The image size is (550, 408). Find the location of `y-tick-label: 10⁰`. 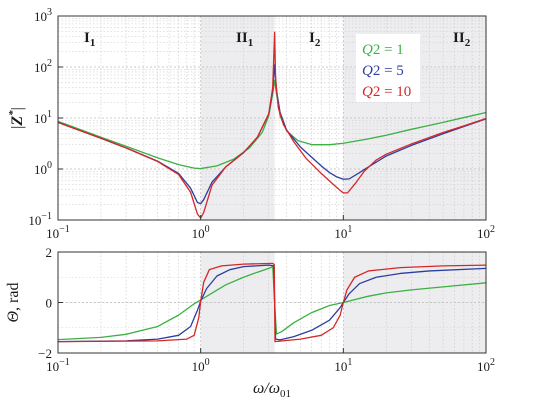

y-tick-label: 10⁰ is located at coordinates (43, 168).